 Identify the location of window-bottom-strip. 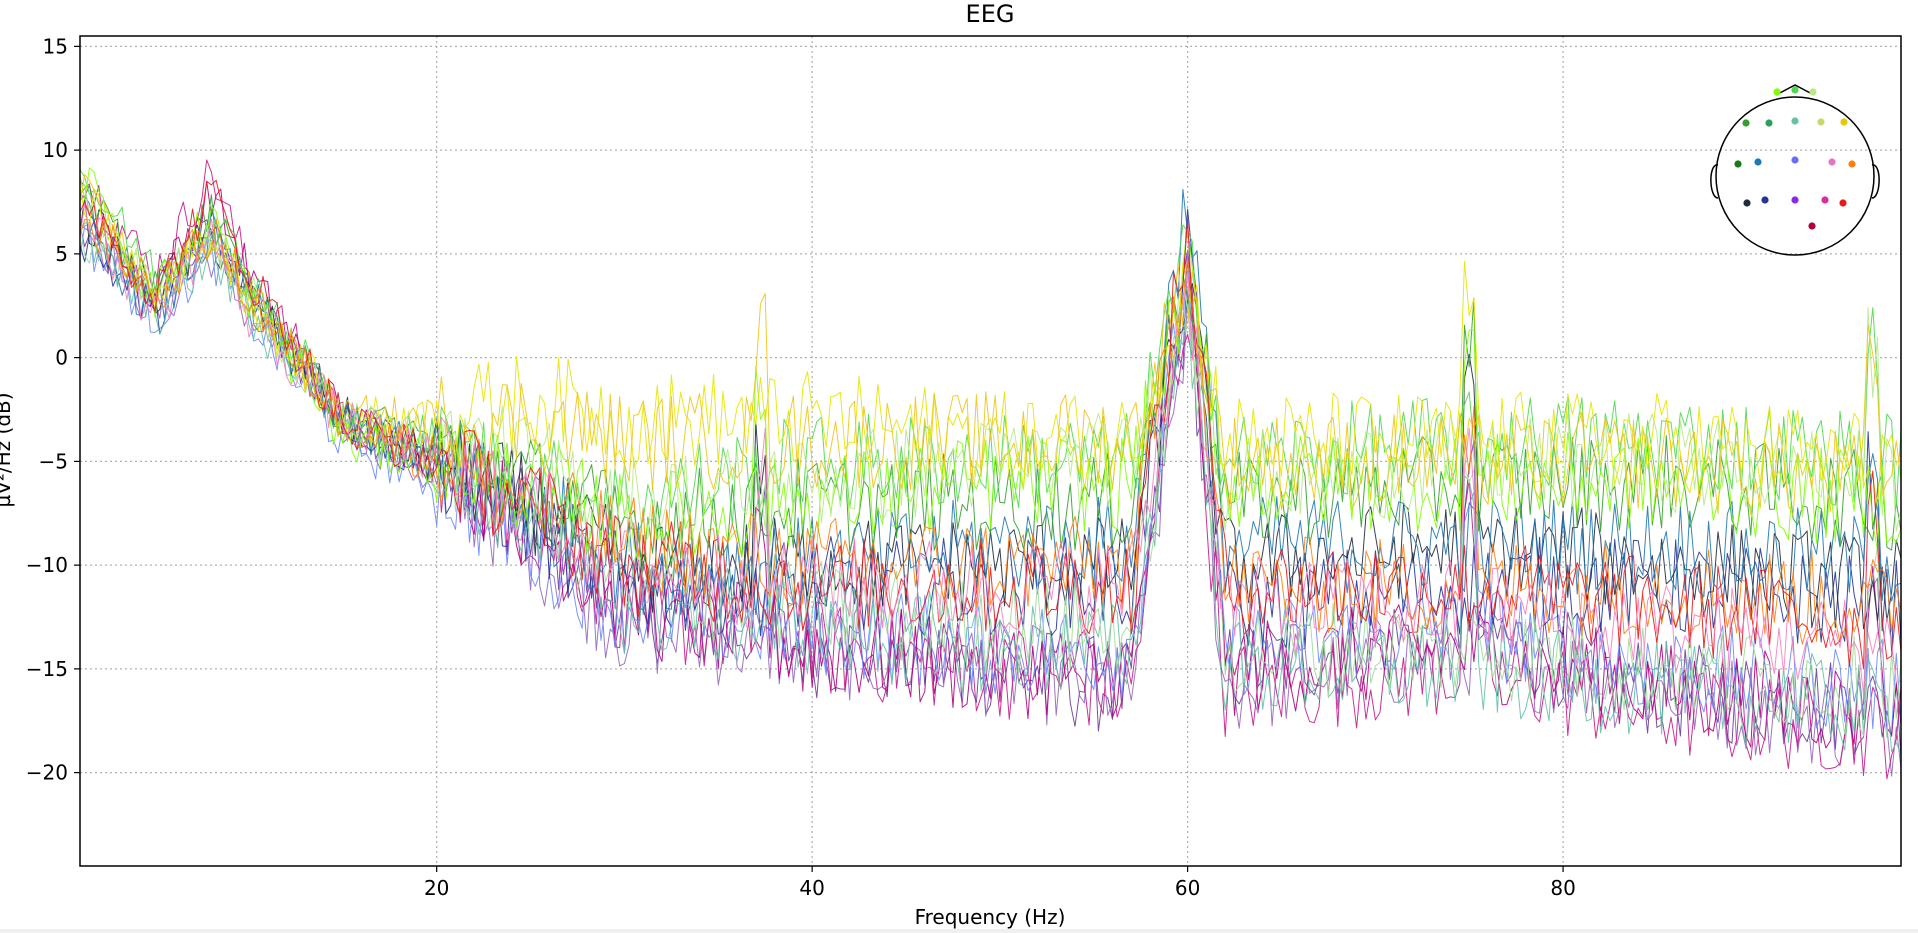
(959, 931).